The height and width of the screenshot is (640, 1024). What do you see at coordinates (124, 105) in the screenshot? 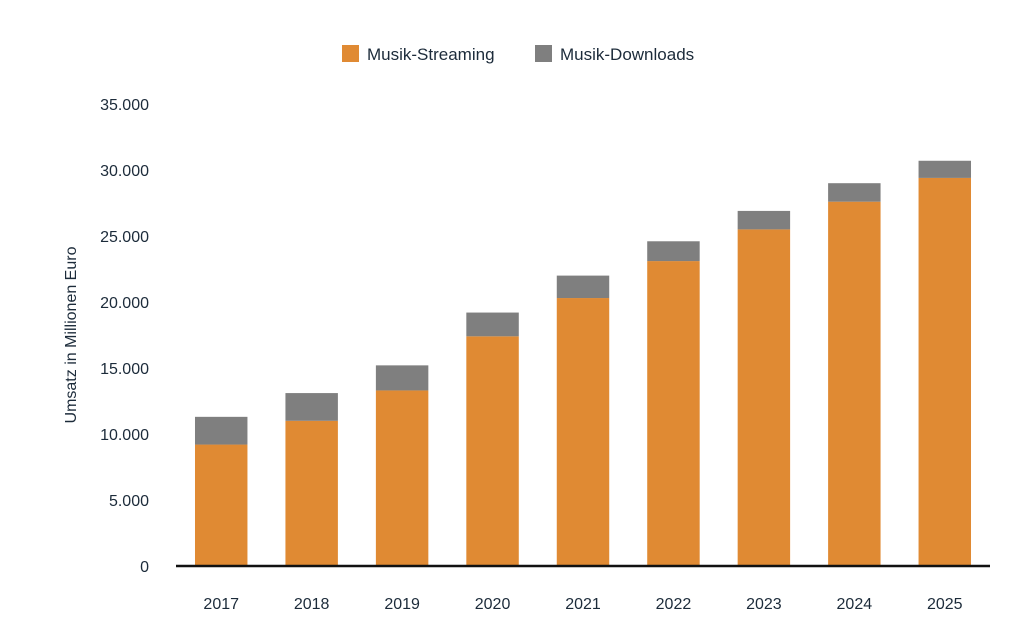
I see `y-tick-label: 35.000` at bounding box center [124, 105].